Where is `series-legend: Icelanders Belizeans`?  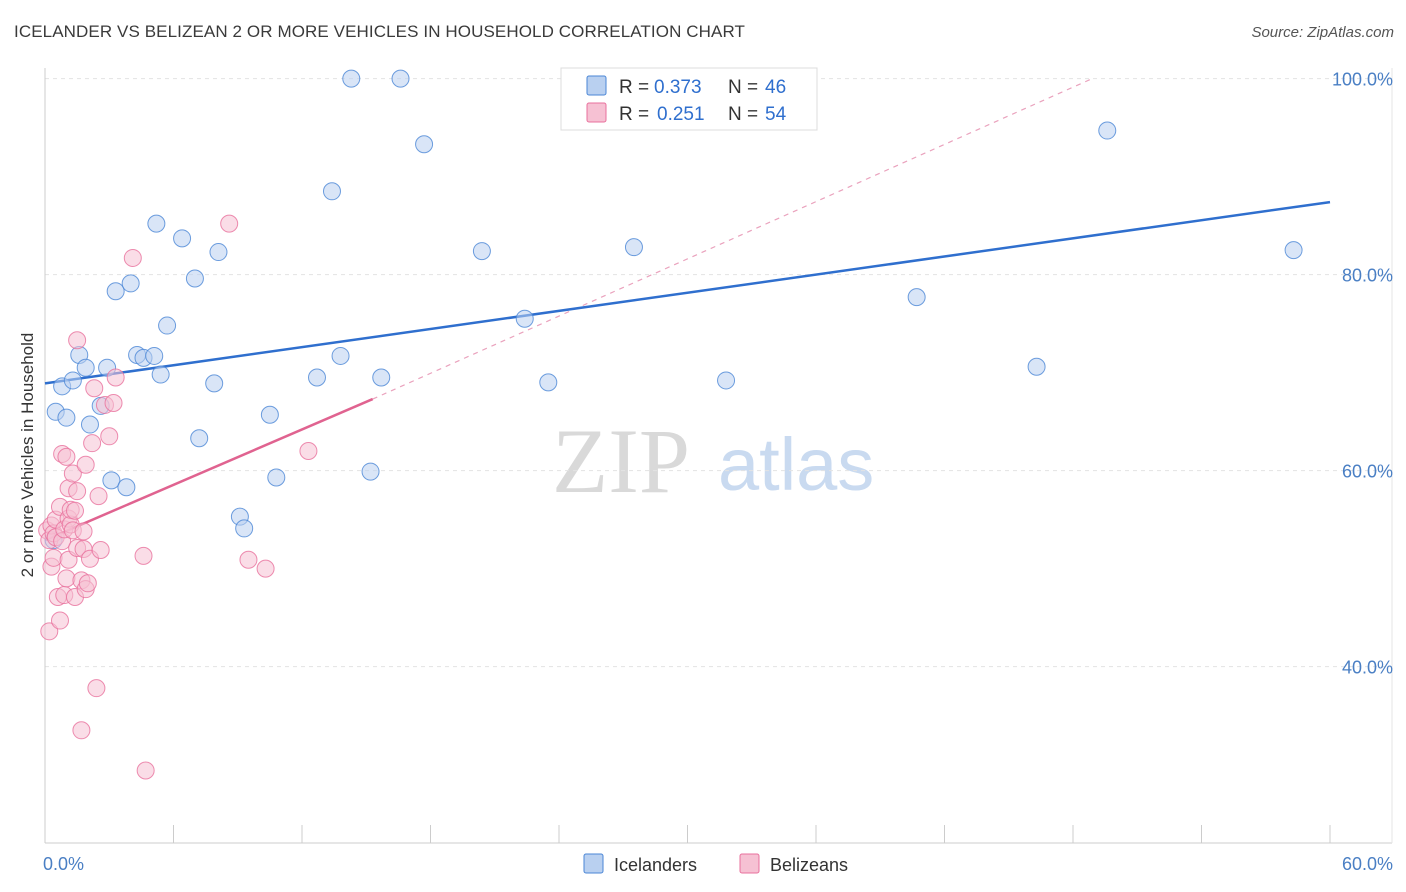
series-legend: Icelanders Belizeans is located at coordinates (715, 864).